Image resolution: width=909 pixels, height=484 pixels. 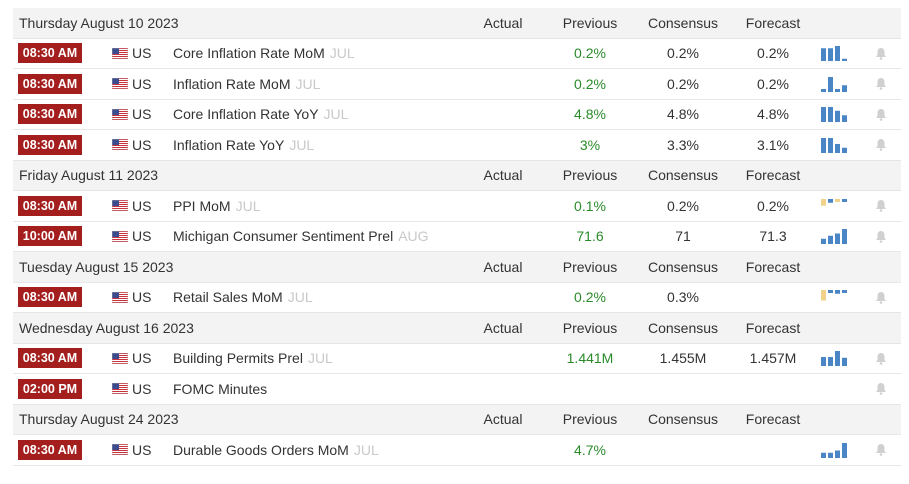 What do you see at coordinates (773, 358) in the screenshot?
I see `event-forecast: 1.457M` at bounding box center [773, 358].